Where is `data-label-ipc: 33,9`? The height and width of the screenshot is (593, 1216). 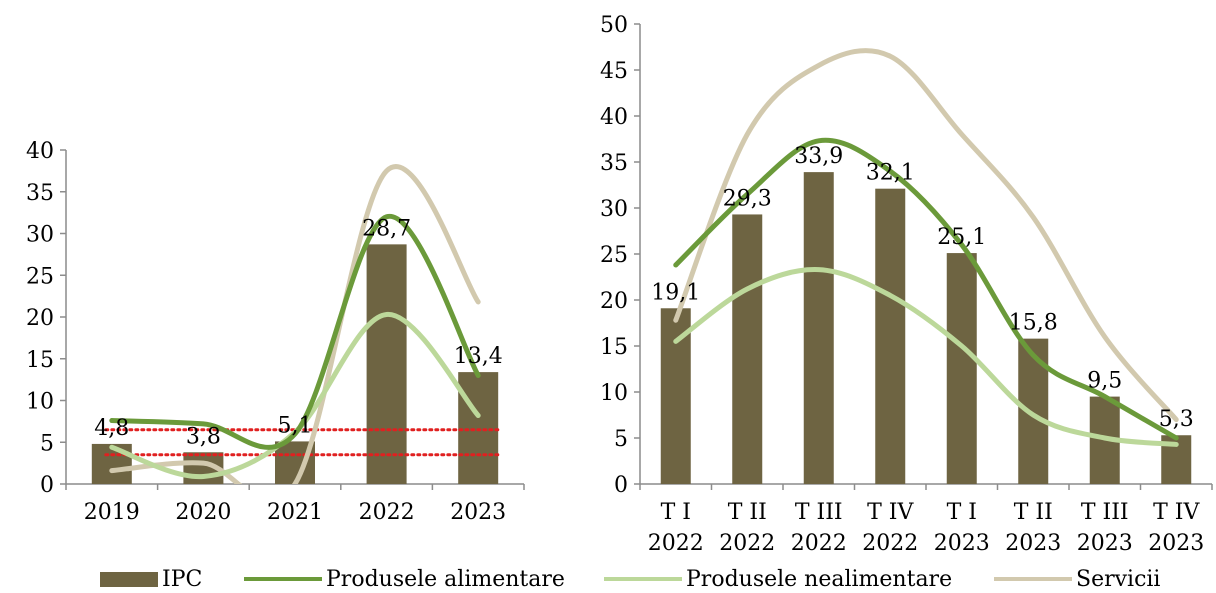
data-label-ipc: 33,9 is located at coordinates (818, 156).